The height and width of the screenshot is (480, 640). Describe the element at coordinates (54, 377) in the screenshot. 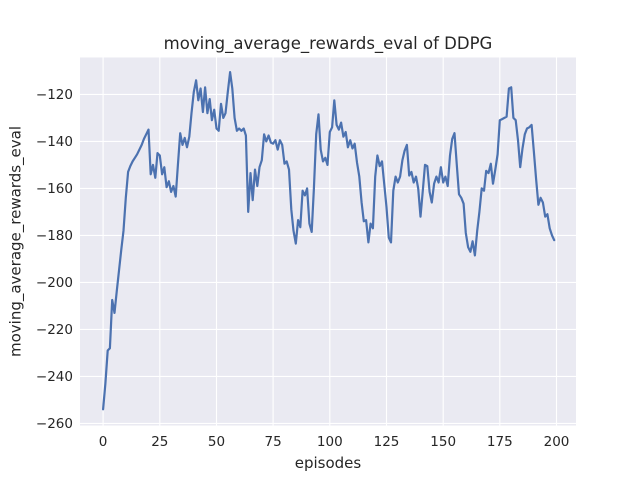

I see `y-tick-label: −240` at that location.